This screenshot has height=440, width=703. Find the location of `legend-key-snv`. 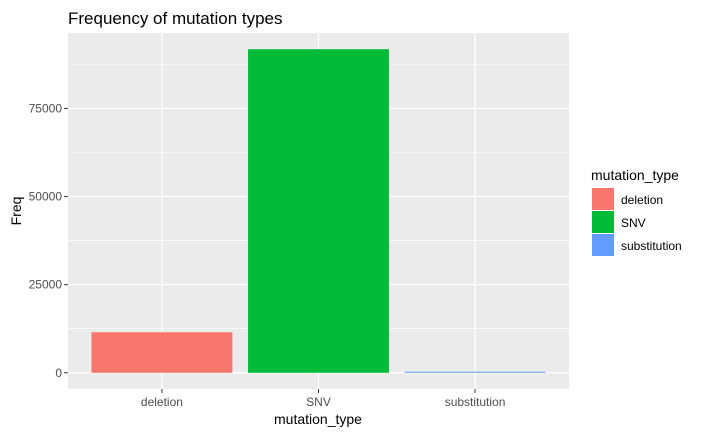

legend-key-snv is located at coordinates (603, 222).